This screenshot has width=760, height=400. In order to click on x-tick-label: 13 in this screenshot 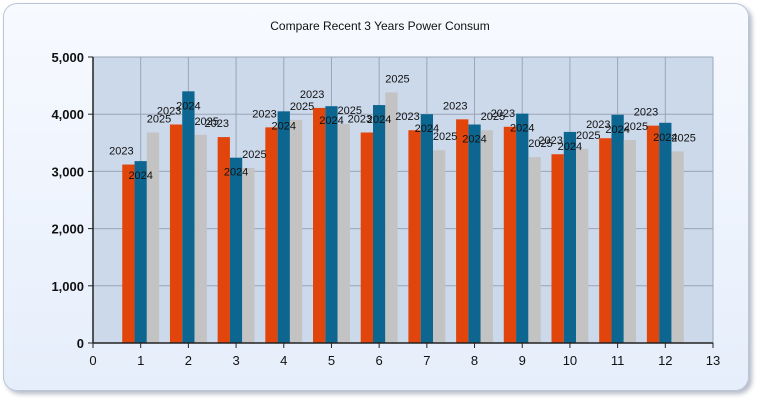, I will do `click(713, 360)`.